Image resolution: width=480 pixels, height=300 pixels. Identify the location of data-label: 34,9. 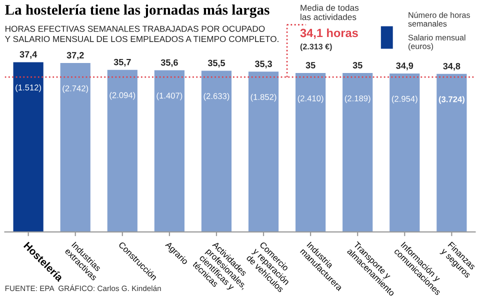
(405, 66).